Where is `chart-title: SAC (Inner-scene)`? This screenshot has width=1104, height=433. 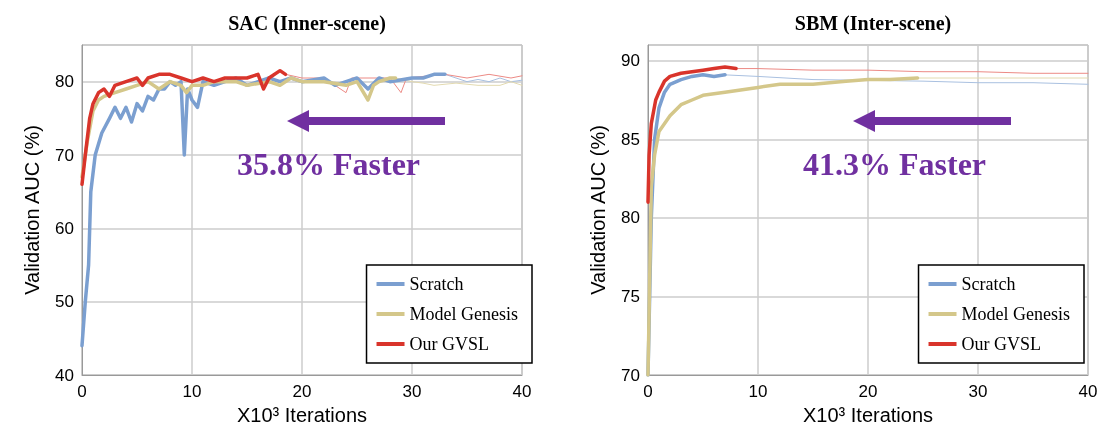
chart-title: SAC (Inner-scene) is located at coordinates (307, 23).